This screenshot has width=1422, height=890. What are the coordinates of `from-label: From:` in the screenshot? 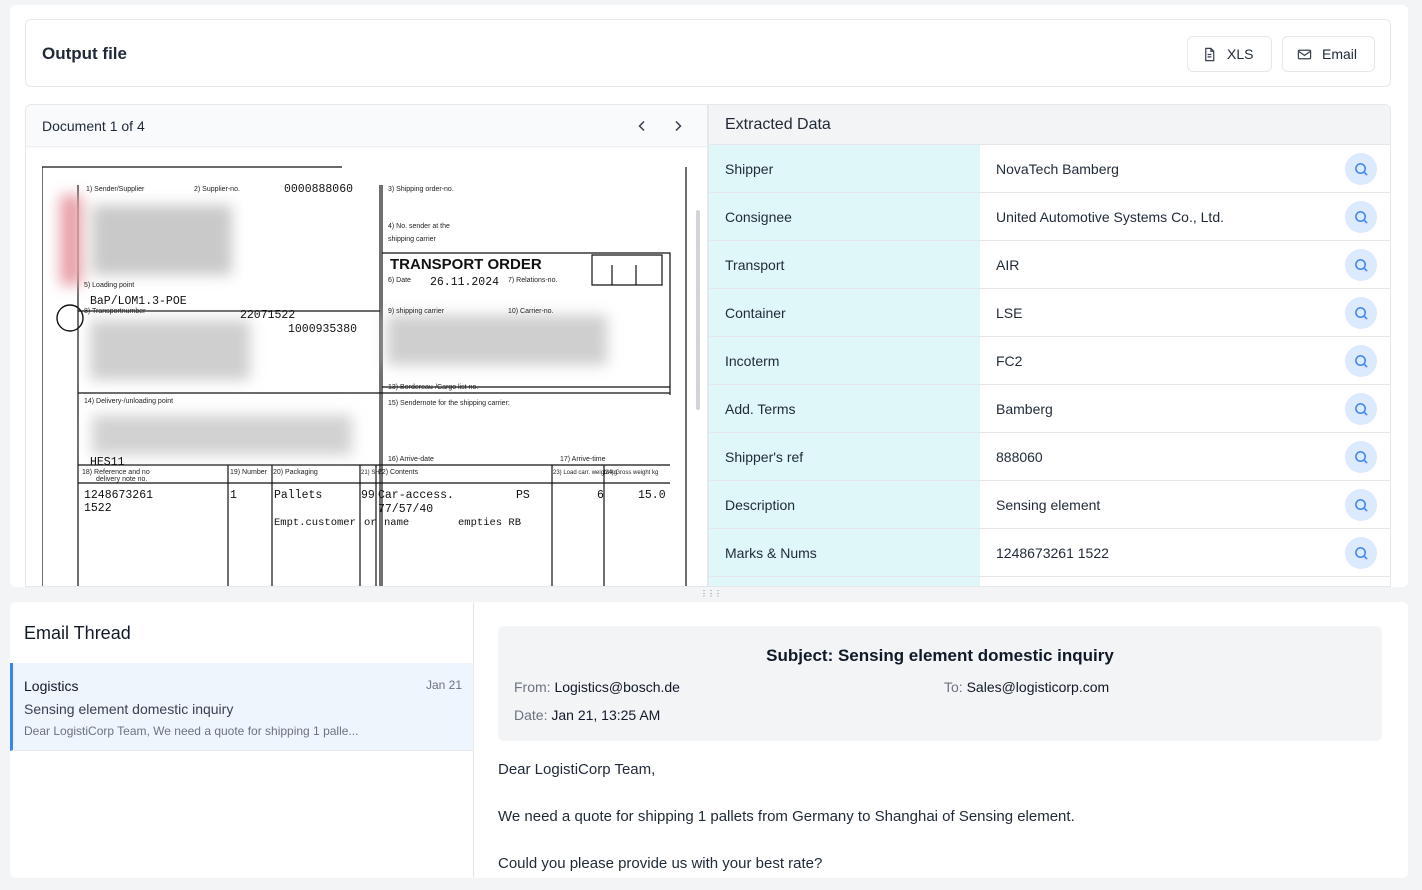 It's located at (532, 687).